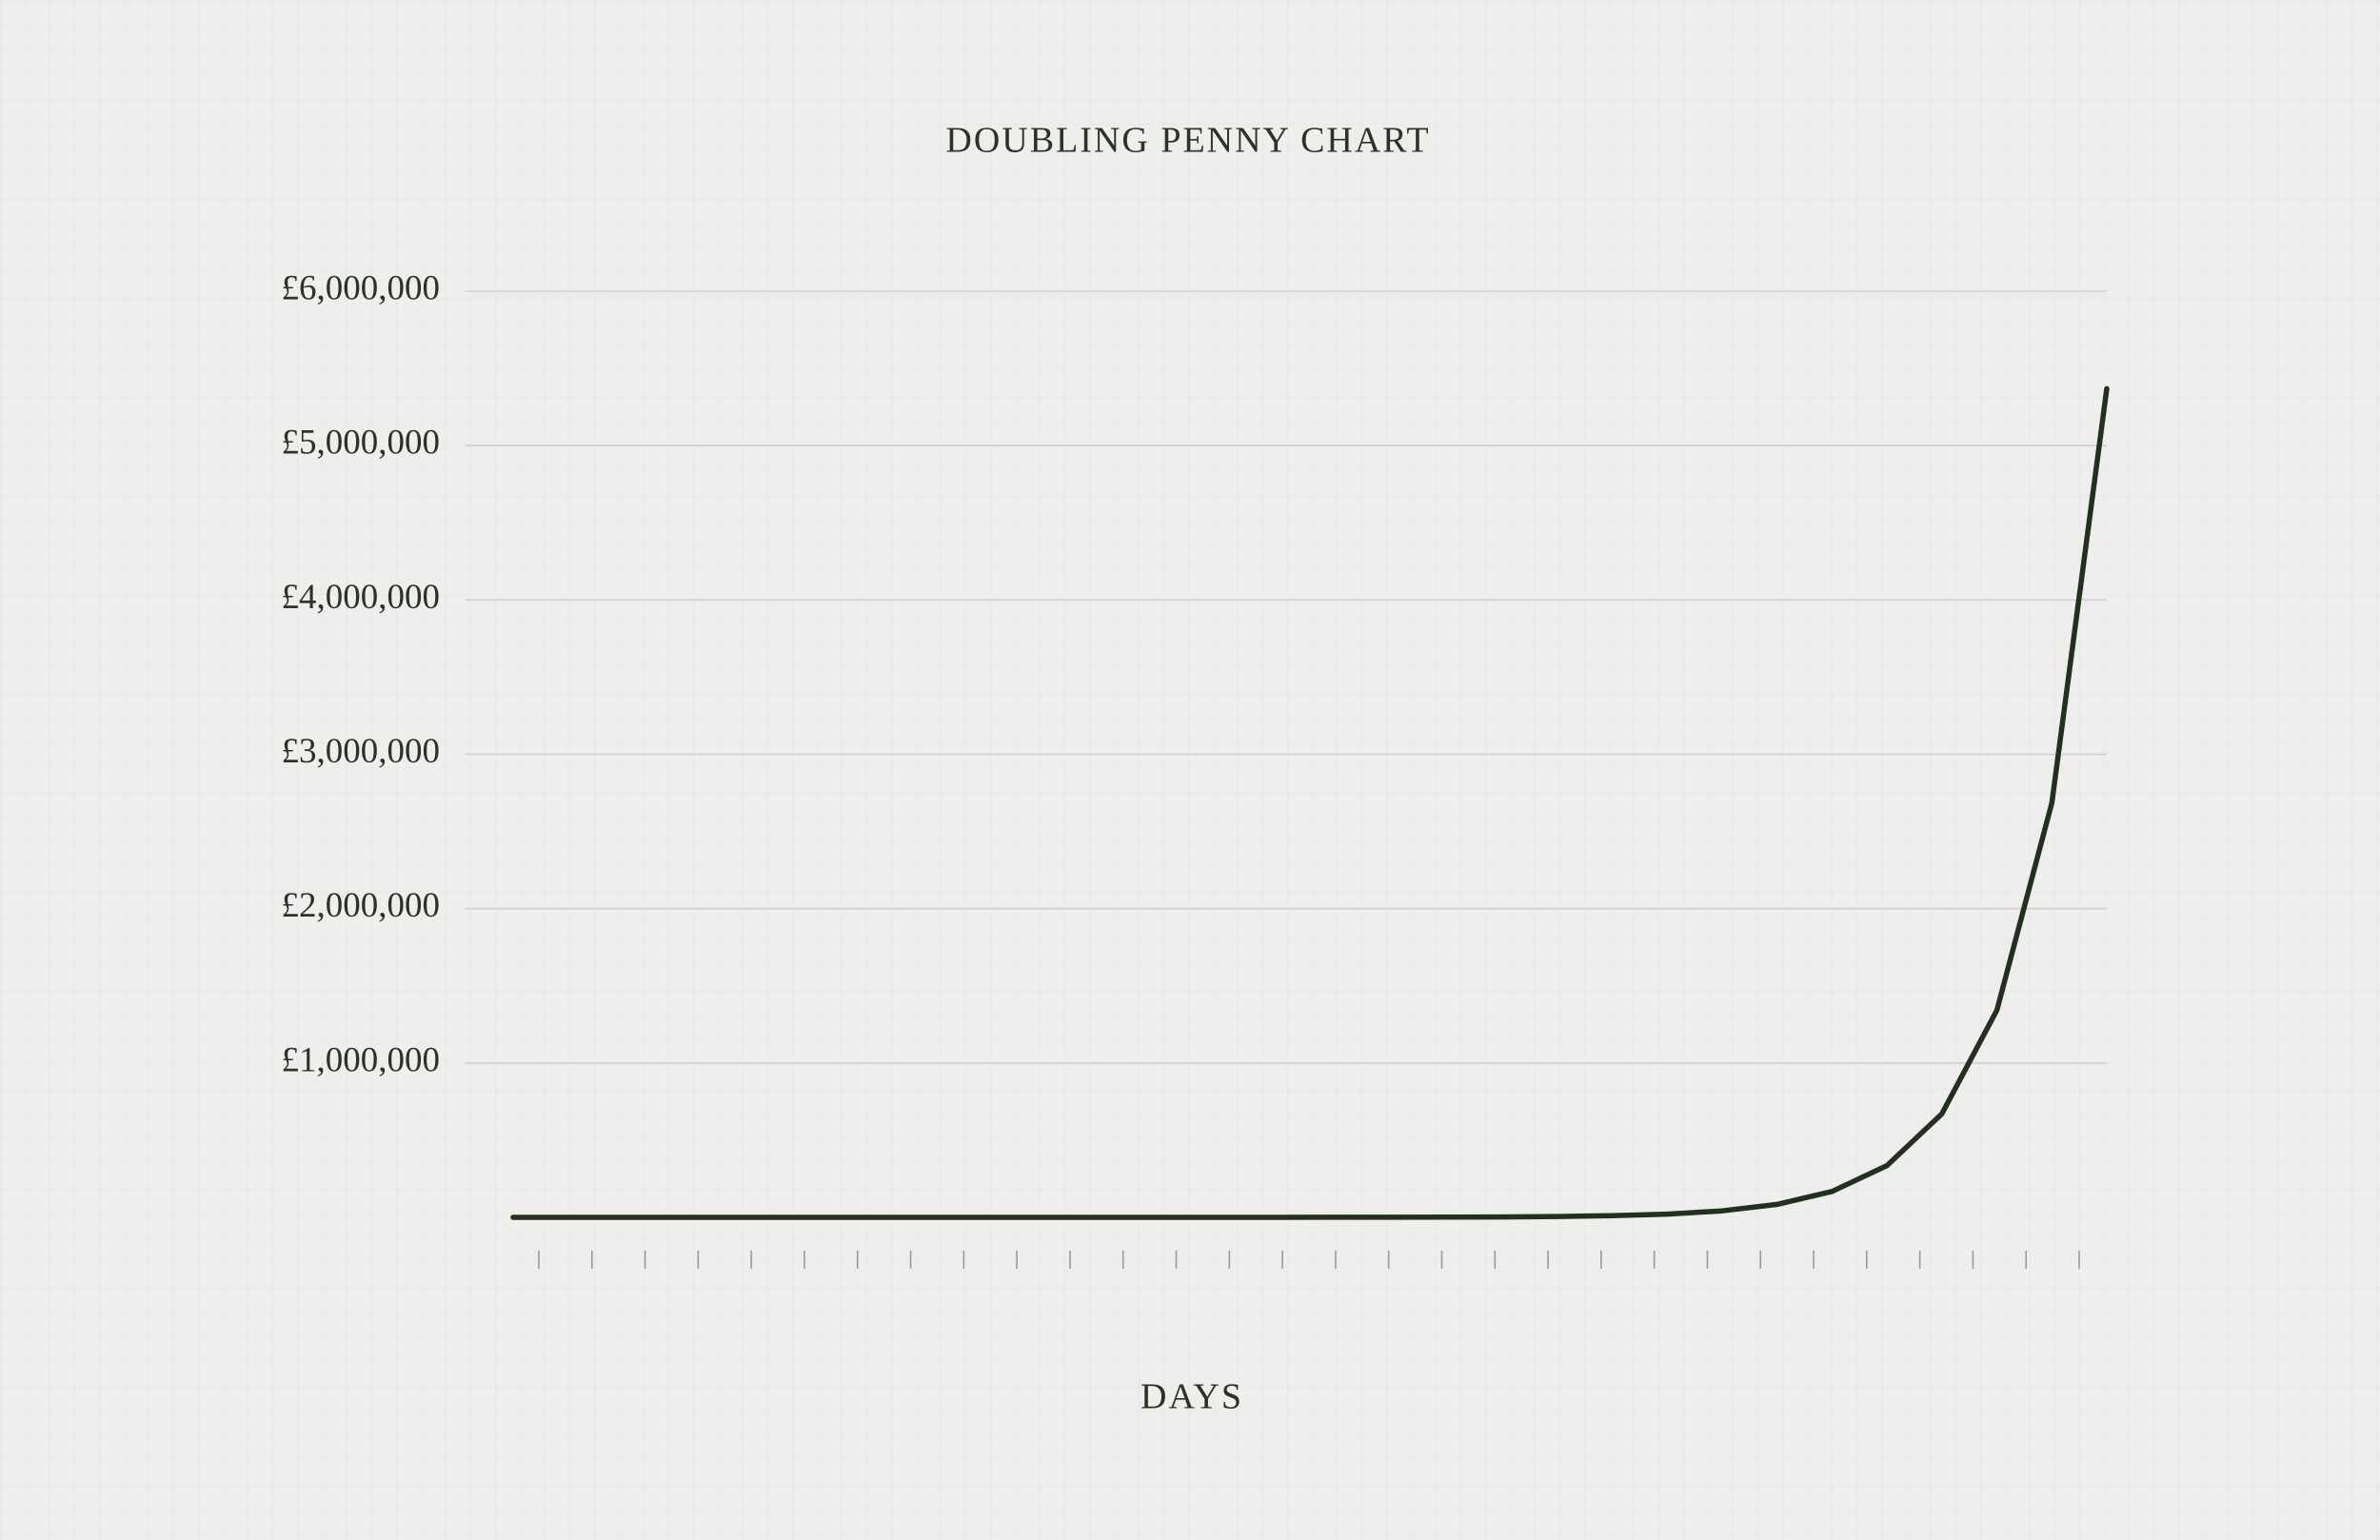  I want to click on chart-title: DOUBLING PENNY CHART, so click(1187, 141).